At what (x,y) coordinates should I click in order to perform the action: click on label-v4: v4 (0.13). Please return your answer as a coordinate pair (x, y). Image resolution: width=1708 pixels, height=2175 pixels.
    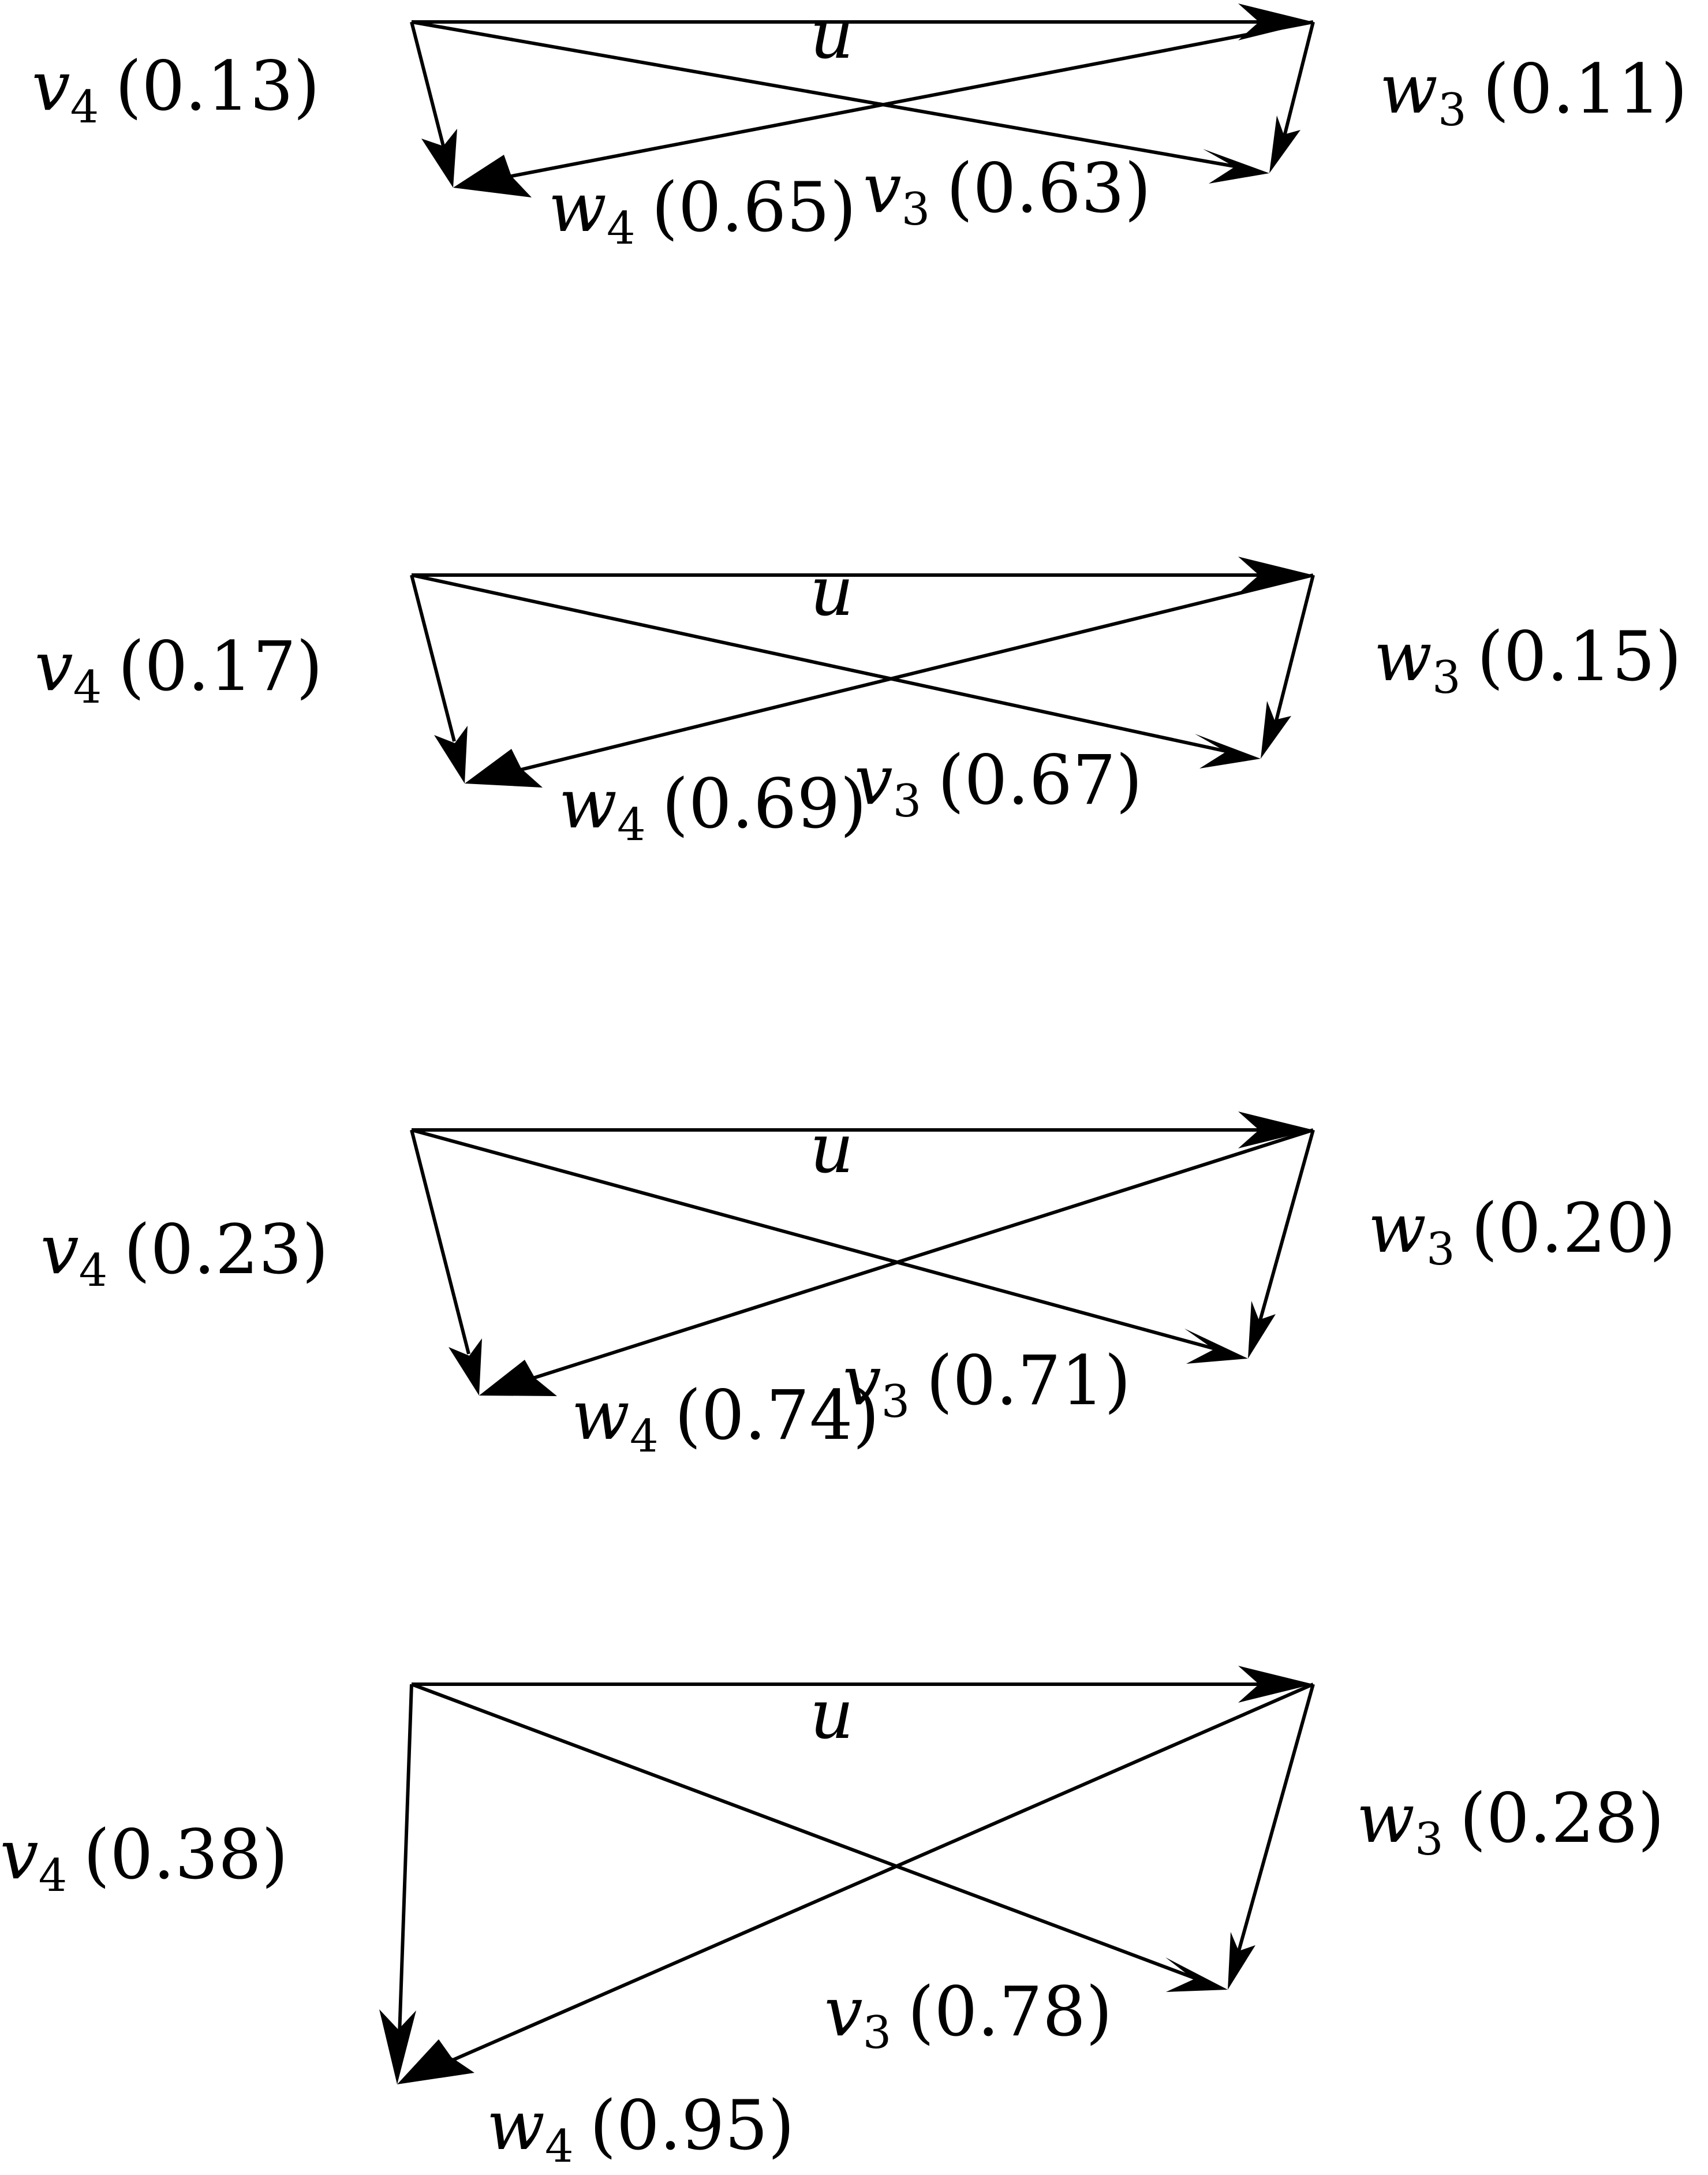
    Looking at the image, I should click on (176, 89).